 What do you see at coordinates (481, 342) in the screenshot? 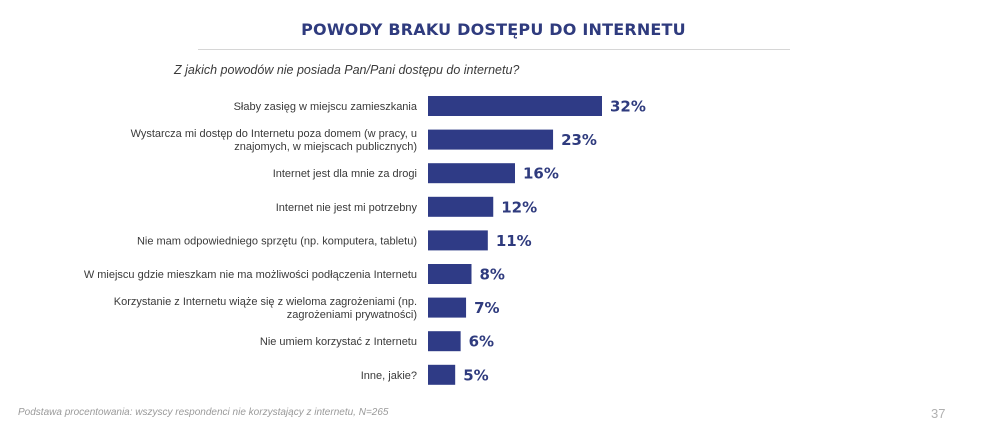
I see `bar-value-label: 6%` at bounding box center [481, 342].